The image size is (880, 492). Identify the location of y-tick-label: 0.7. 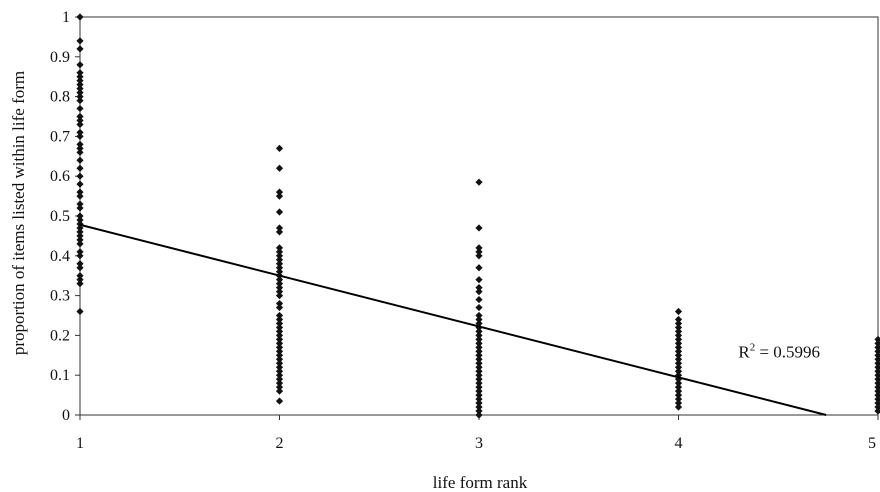
(60, 136).